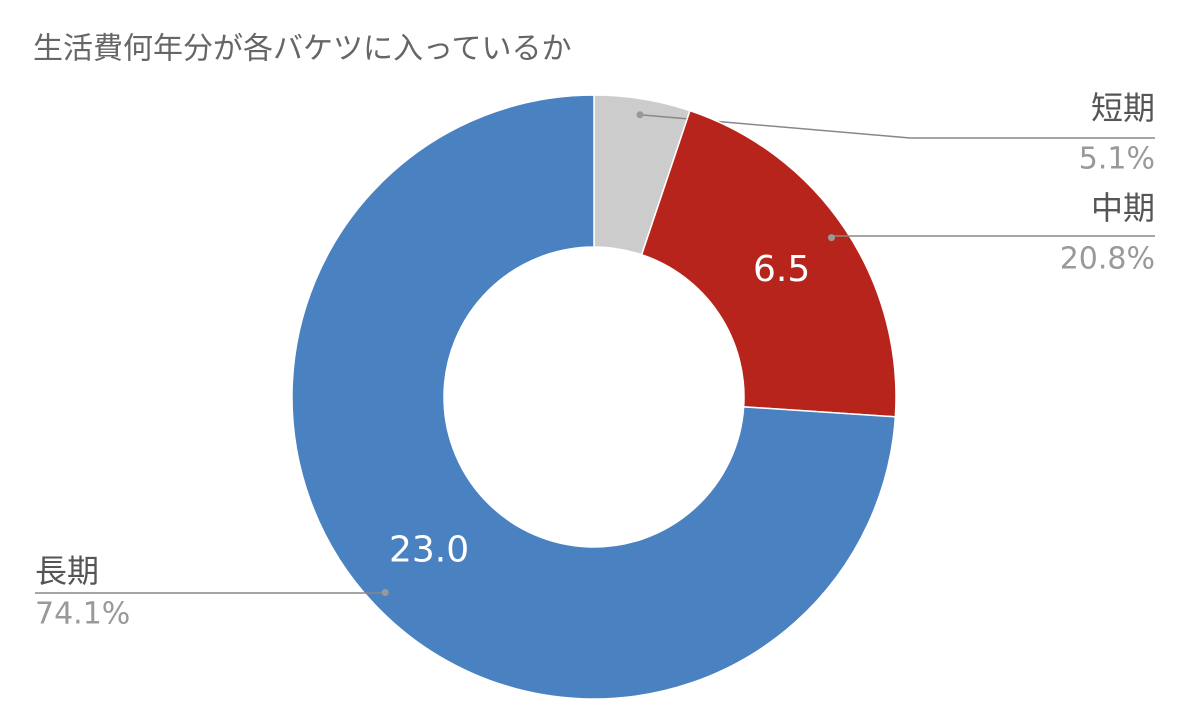  Describe the element at coordinates (1107, 259) in the screenshot. I see `percent-label: 20.8%` at that location.